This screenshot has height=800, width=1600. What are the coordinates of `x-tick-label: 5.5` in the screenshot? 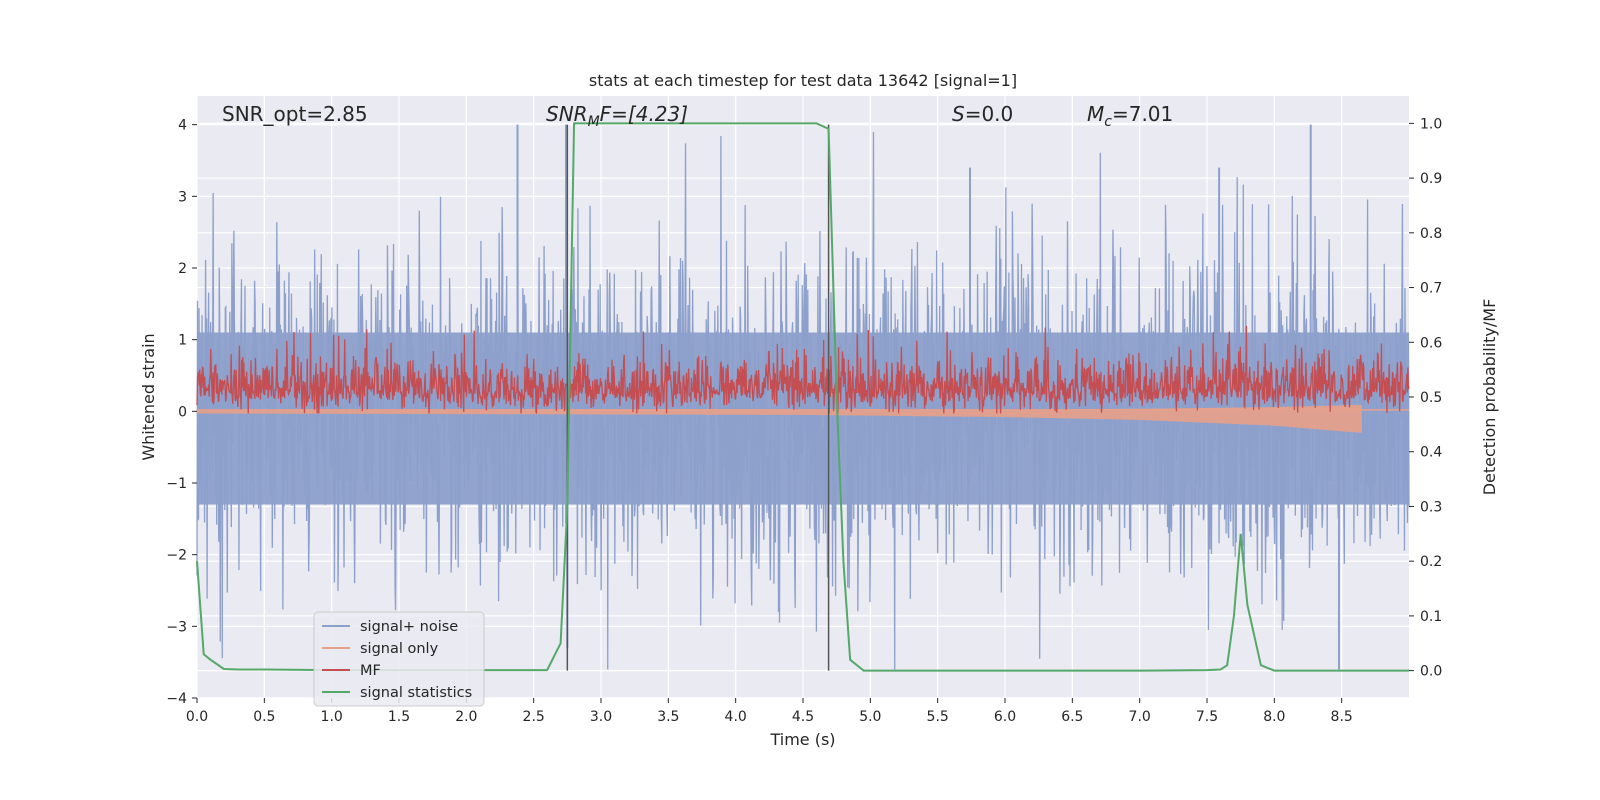 It's located at (938, 717).